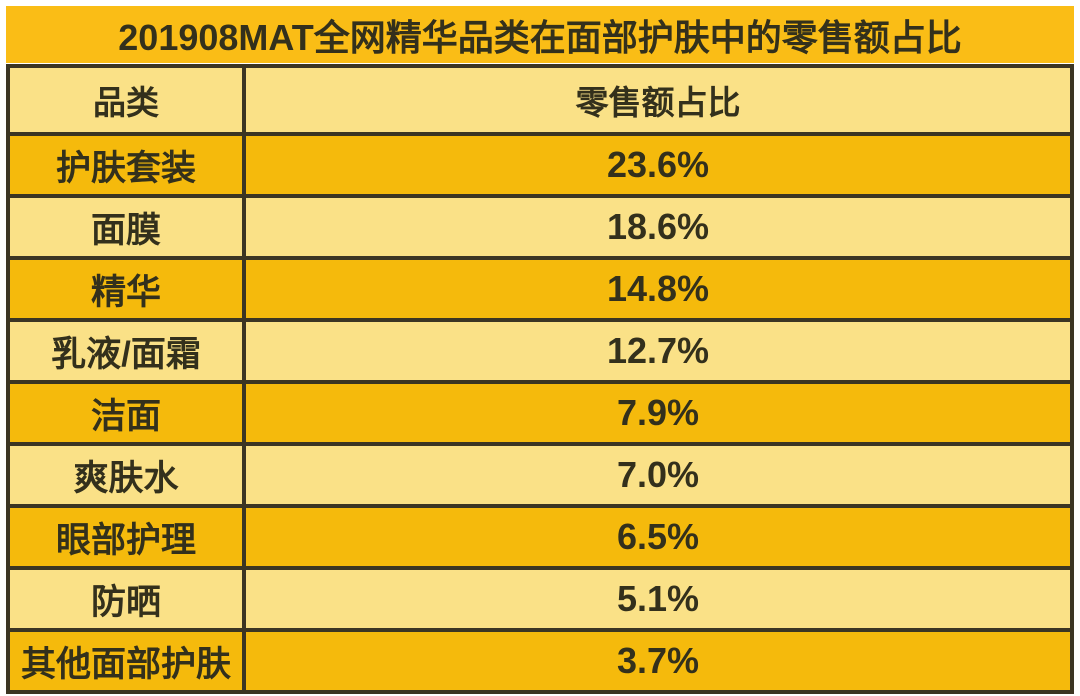 This screenshot has height=696, width=1080. Describe the element at coordinates (126, 661) in the screenshot. I see `category-cell: 其他面部护肤` at that location.